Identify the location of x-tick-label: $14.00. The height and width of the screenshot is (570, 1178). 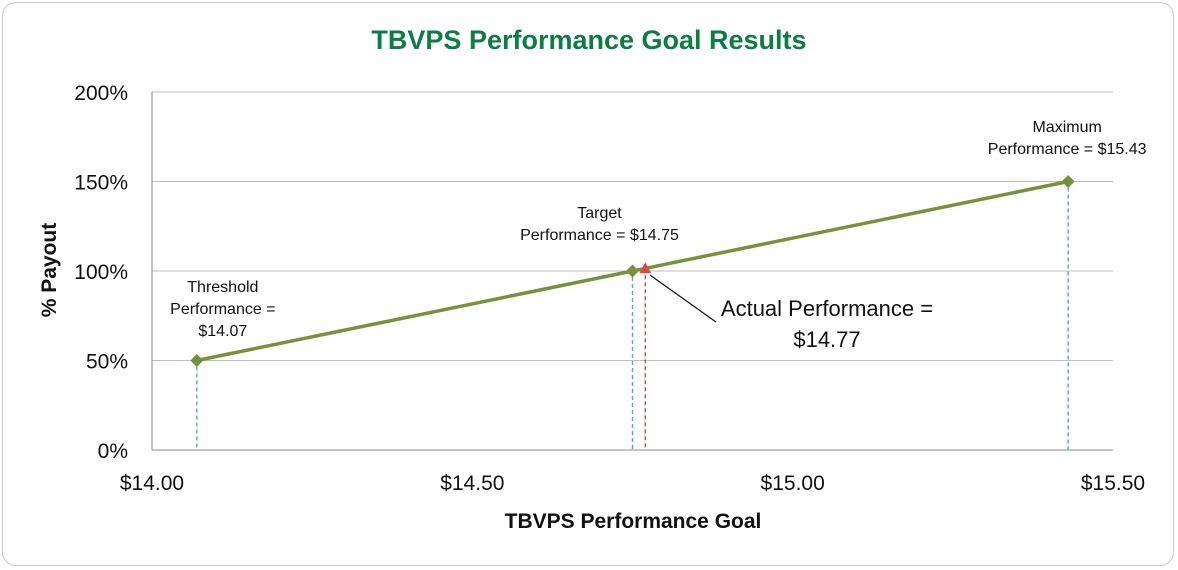
(152, 483).